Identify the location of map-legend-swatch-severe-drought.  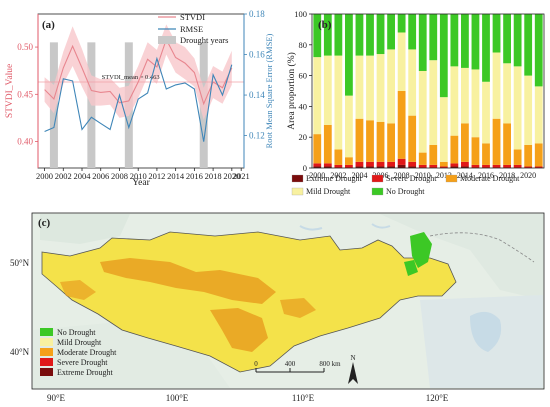
(46, 362).